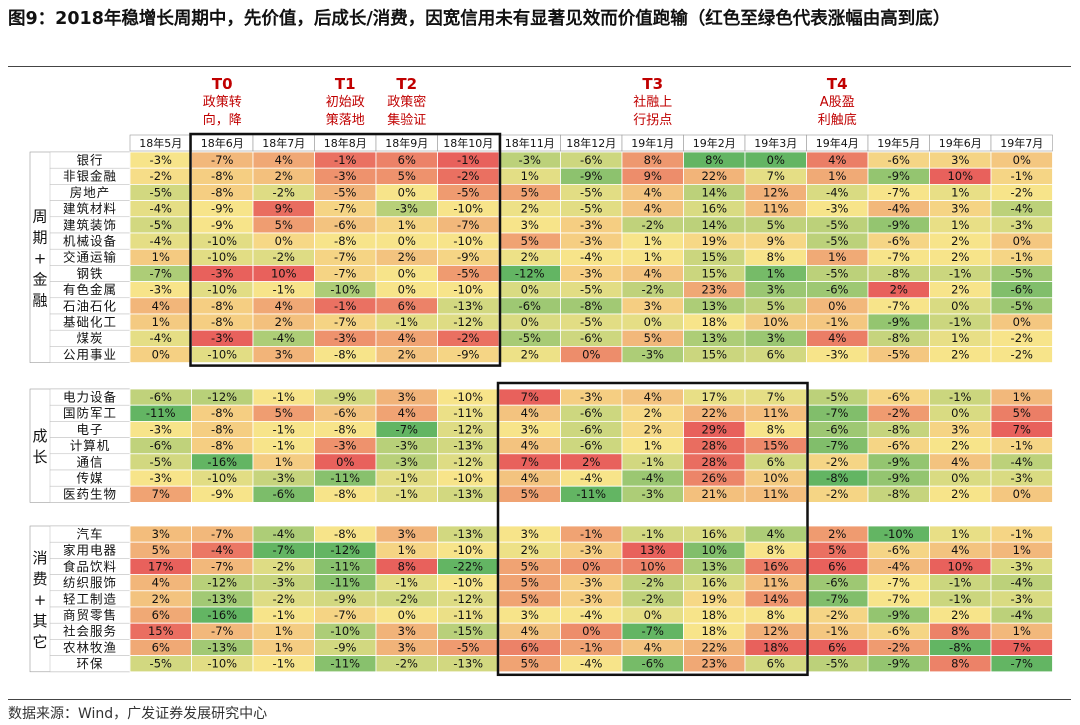  What do you see at coordinates (222, 306) in the screenshot?
I see `cell-value: -8%` at bounding box center [222, 306].